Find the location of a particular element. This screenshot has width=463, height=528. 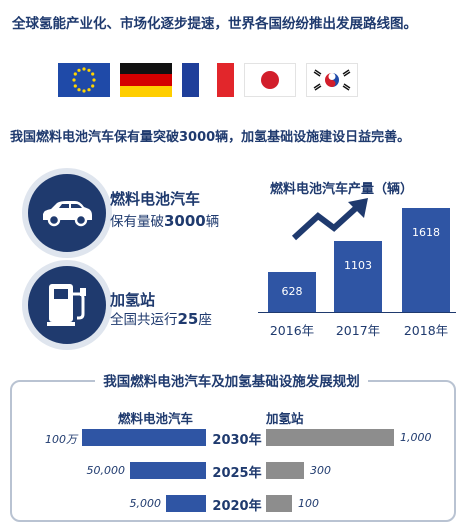

chart-category-label: 2016年 is located at coordinates (292, 330).